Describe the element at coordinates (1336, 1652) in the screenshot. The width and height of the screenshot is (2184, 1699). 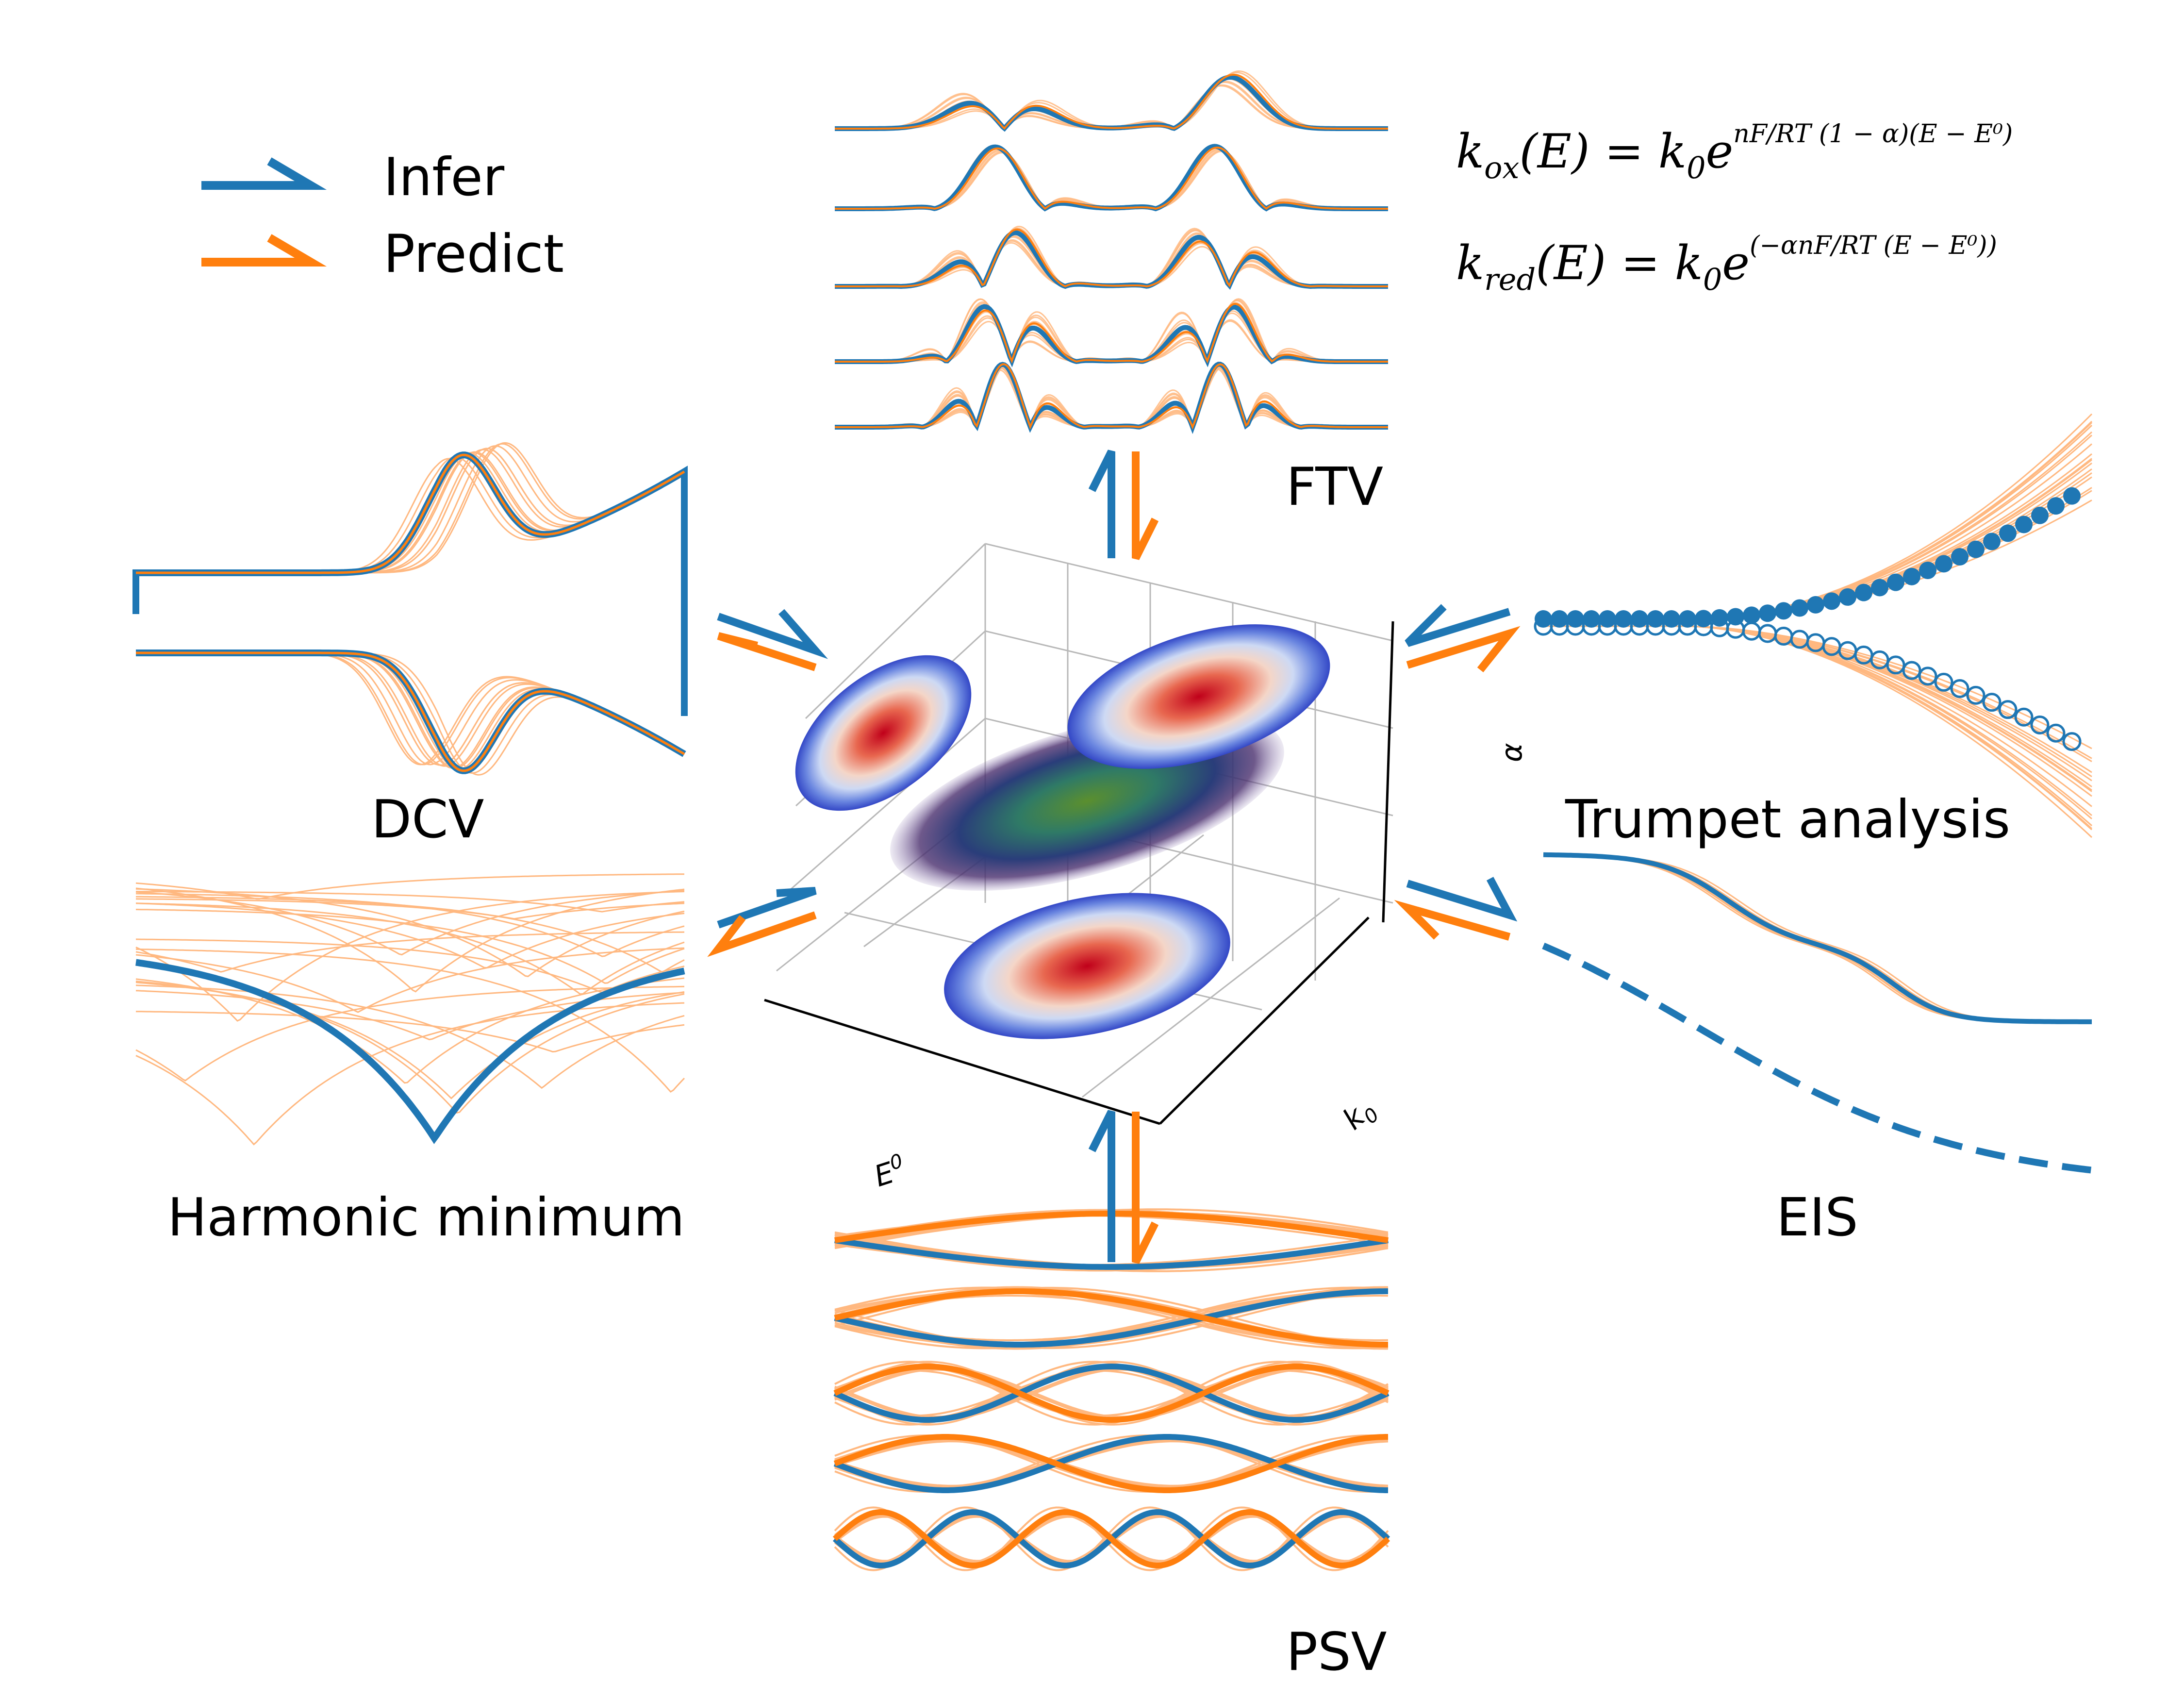
I see `psv-panel-label: PSV` at that location.